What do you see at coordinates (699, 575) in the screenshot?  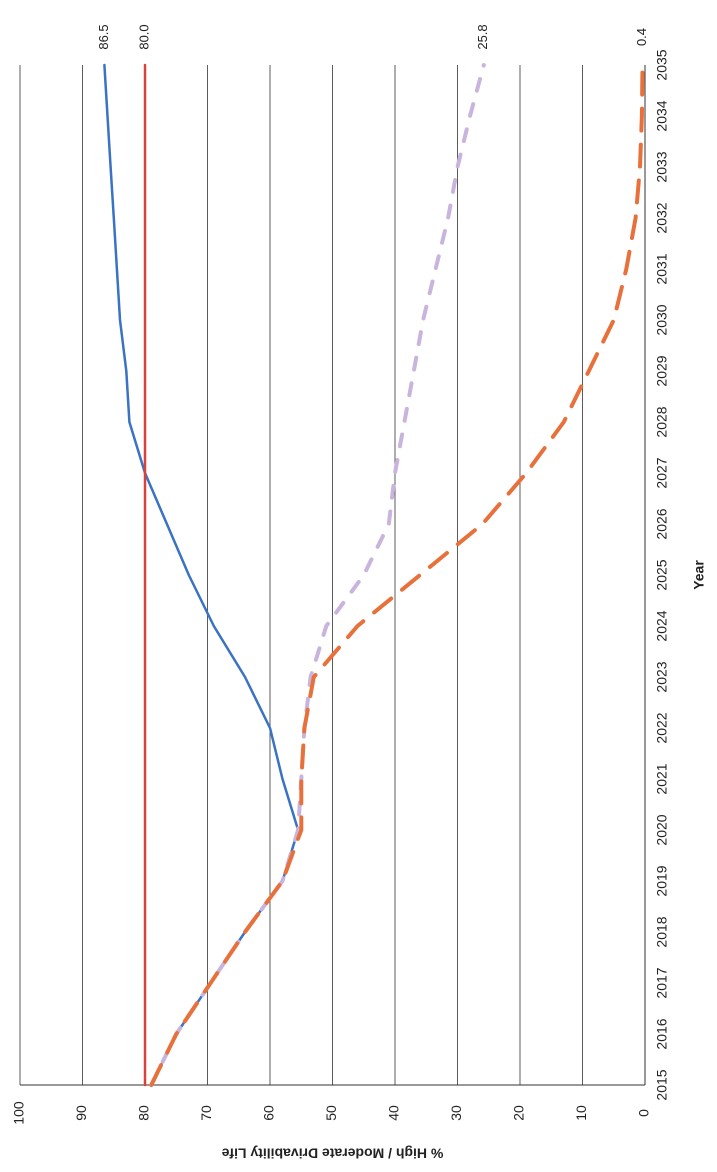 I see `x-axis-title: Year` at bounding box center [699, 575].